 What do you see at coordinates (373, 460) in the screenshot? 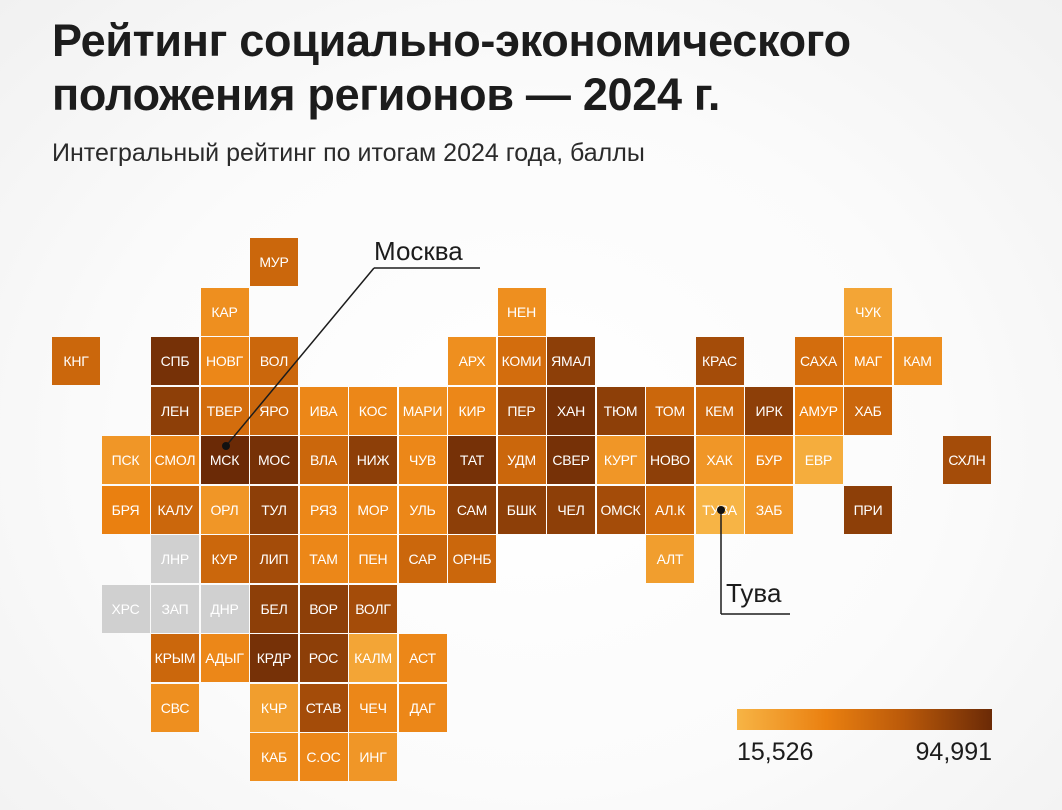
I see `region-tile: НИЖ` at bounding box center [373, 460].